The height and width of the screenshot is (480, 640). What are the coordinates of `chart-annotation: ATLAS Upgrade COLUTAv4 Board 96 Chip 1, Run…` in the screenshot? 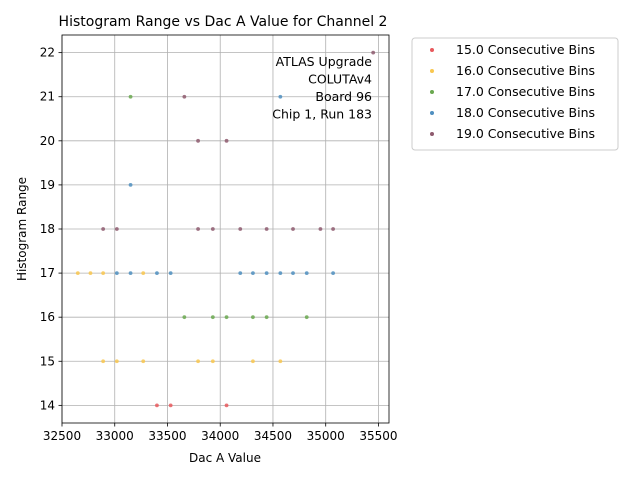 It's located at (322, 88).